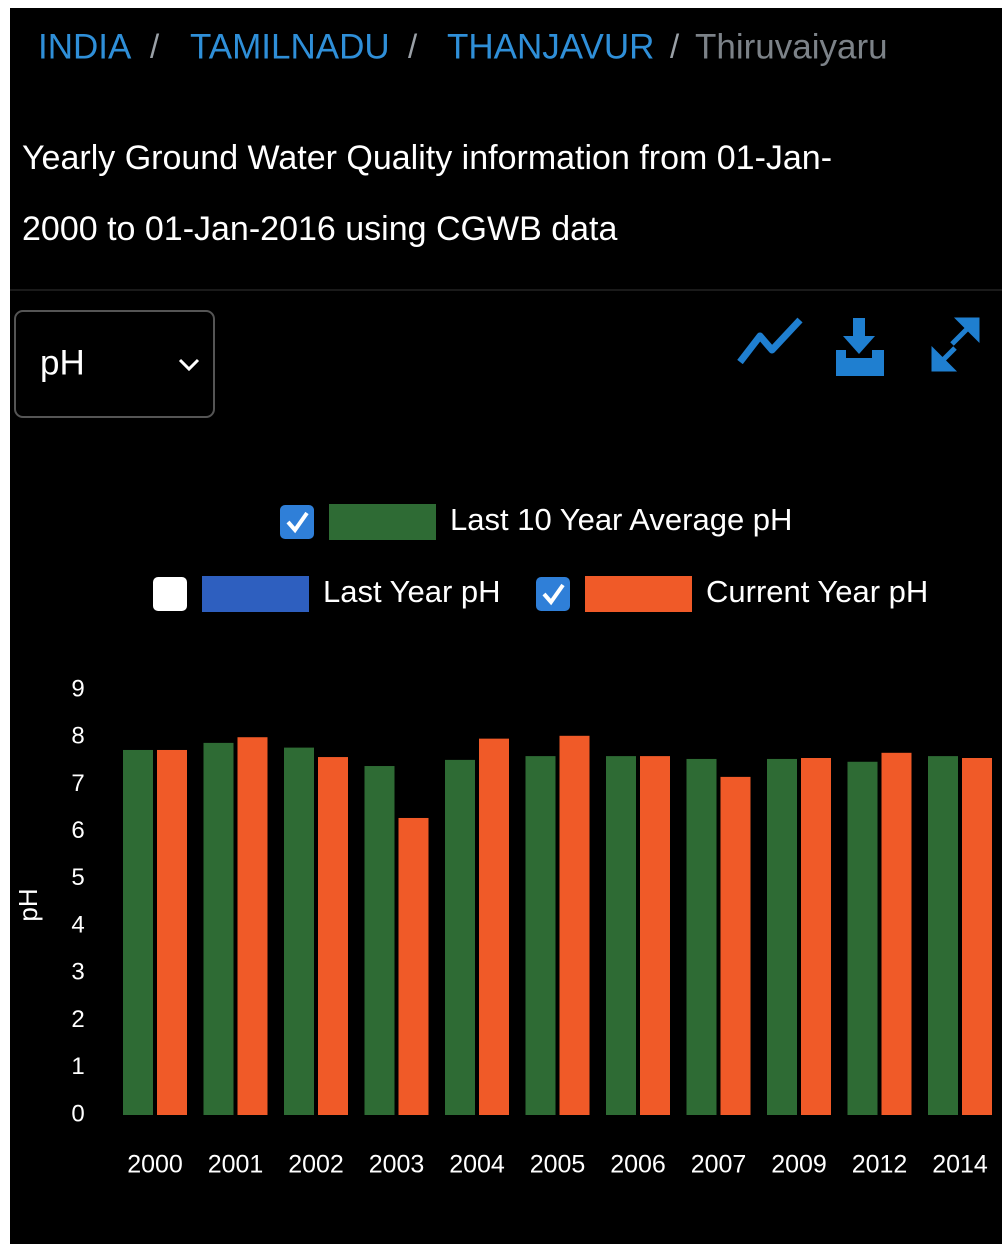  I want to click on y-tick-label: 7, so click(77, 783).